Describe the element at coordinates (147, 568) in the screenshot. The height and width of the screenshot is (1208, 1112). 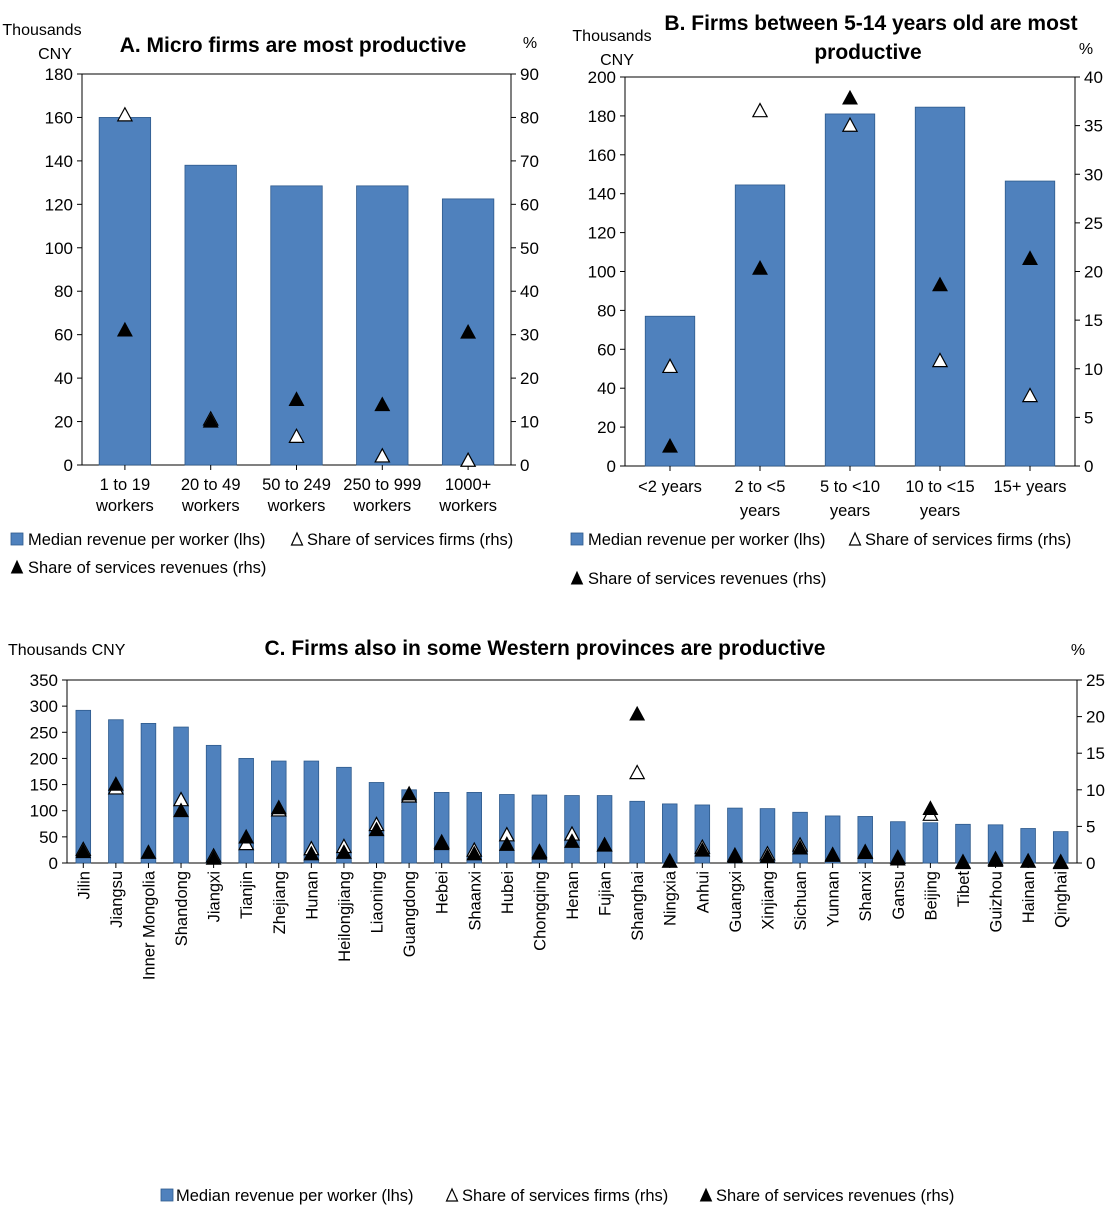
I see `panel-a-legend-filled: Share of services revenues (rhs)` at that location.